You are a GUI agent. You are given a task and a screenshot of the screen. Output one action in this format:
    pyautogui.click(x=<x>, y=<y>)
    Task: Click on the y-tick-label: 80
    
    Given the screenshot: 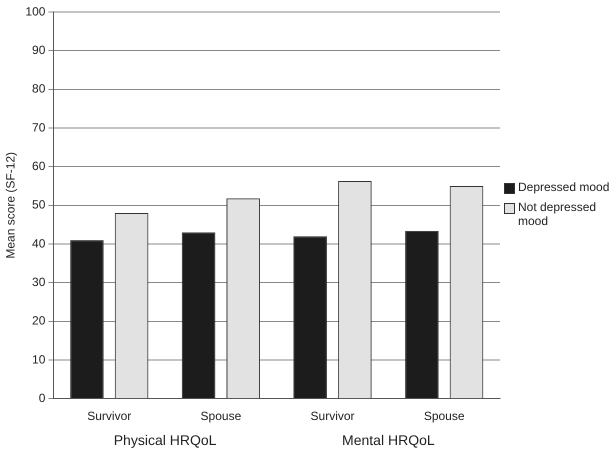 What is the action you would take?
    pyautogui.click(x=39, y=89)
    